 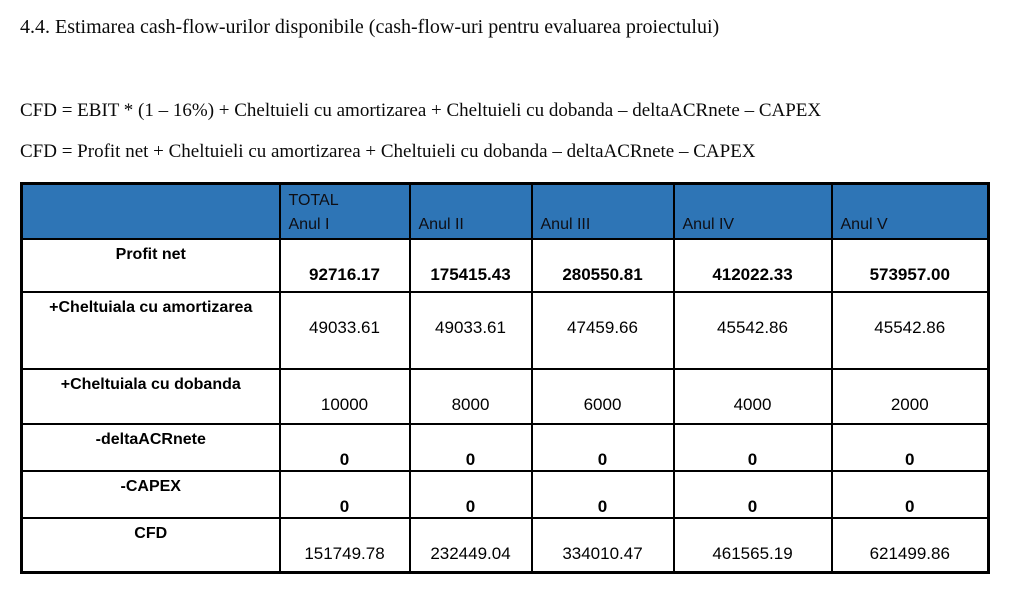 What do you see at coordinates (909, 404) in the screenshot?
I see `cell-value: 2000` at bounding box center [909, 404].